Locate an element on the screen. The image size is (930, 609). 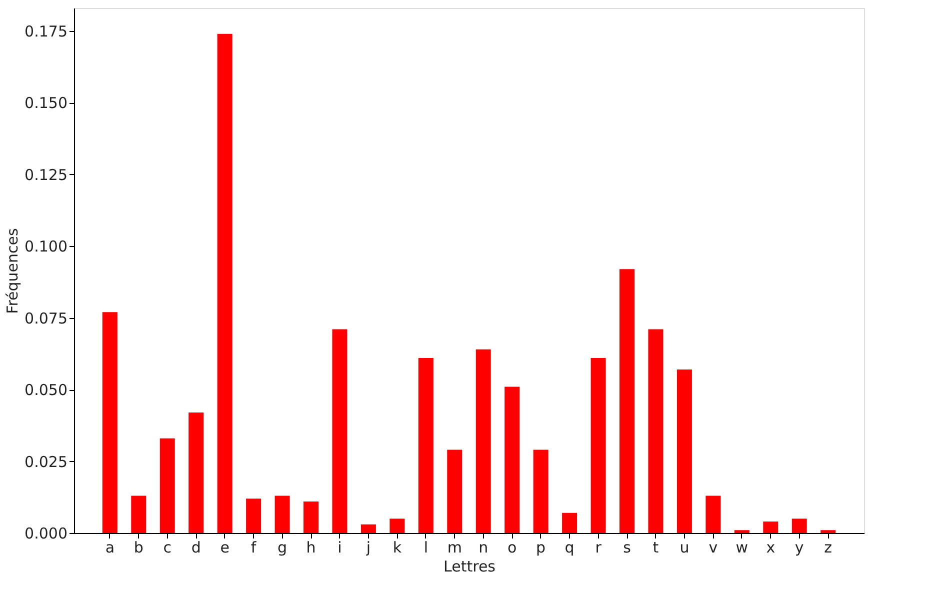
x-tick-label: k is located at coordinates (397, 547).